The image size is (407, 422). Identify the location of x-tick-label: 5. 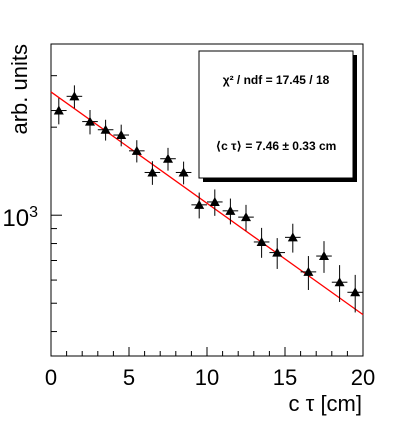
(129, 377).